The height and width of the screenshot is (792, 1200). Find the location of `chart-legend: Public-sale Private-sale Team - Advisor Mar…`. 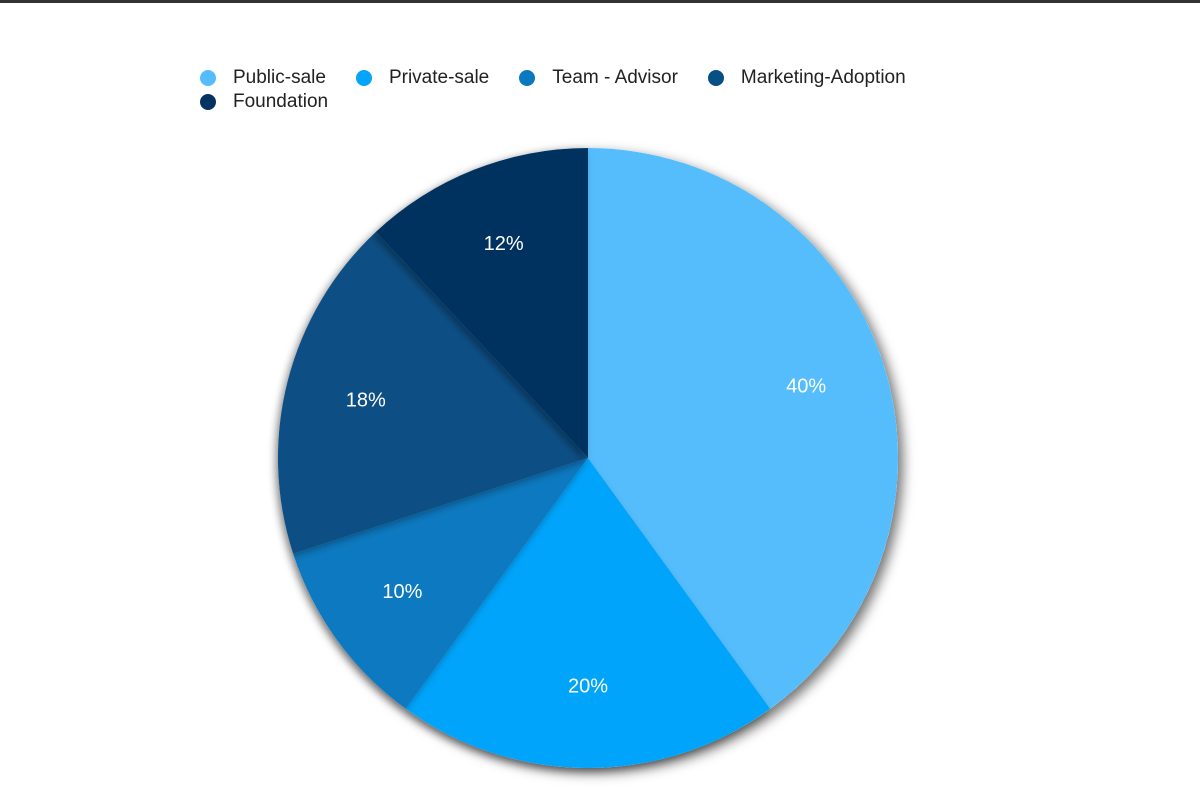

chart-legend: Public-sale Private-sale Team - Advisor Mar… is located at coordinates (610, 89).